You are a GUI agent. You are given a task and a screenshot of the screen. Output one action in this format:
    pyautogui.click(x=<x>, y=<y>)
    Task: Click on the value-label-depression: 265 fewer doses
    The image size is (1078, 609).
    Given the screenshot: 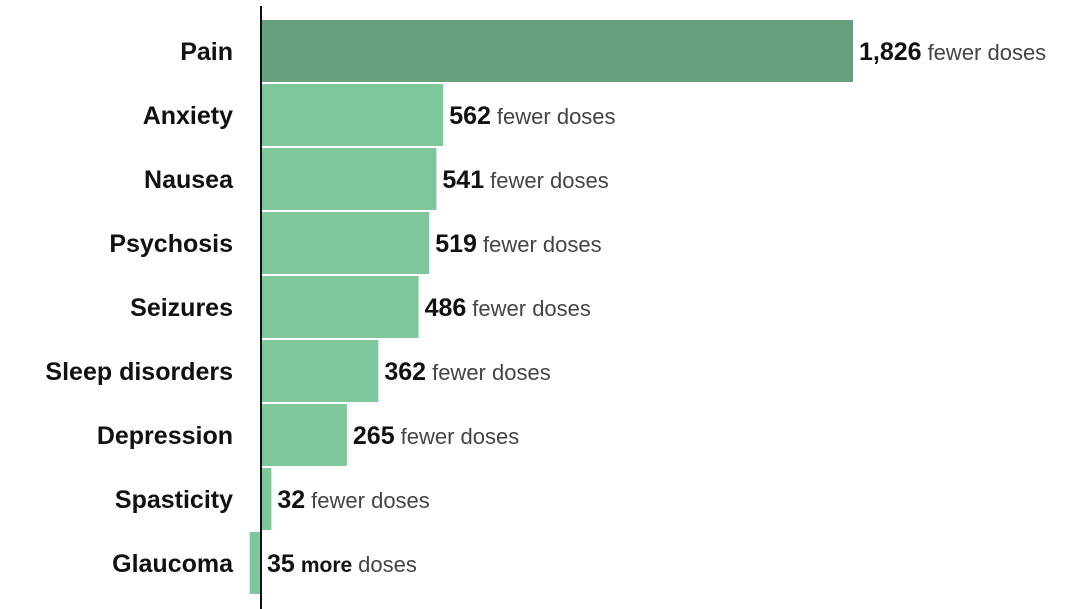 What is the action you would take?
    pyautogui.click(x=436, y=436)
    